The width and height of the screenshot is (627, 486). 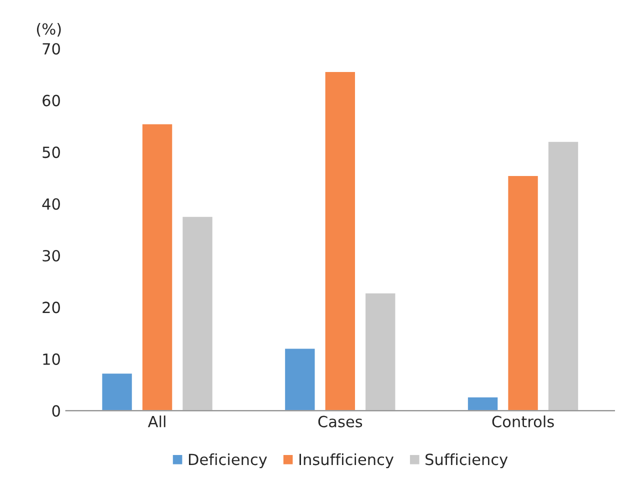 I want to click on x-tick-label: Controls, so click(x=523, y=422).